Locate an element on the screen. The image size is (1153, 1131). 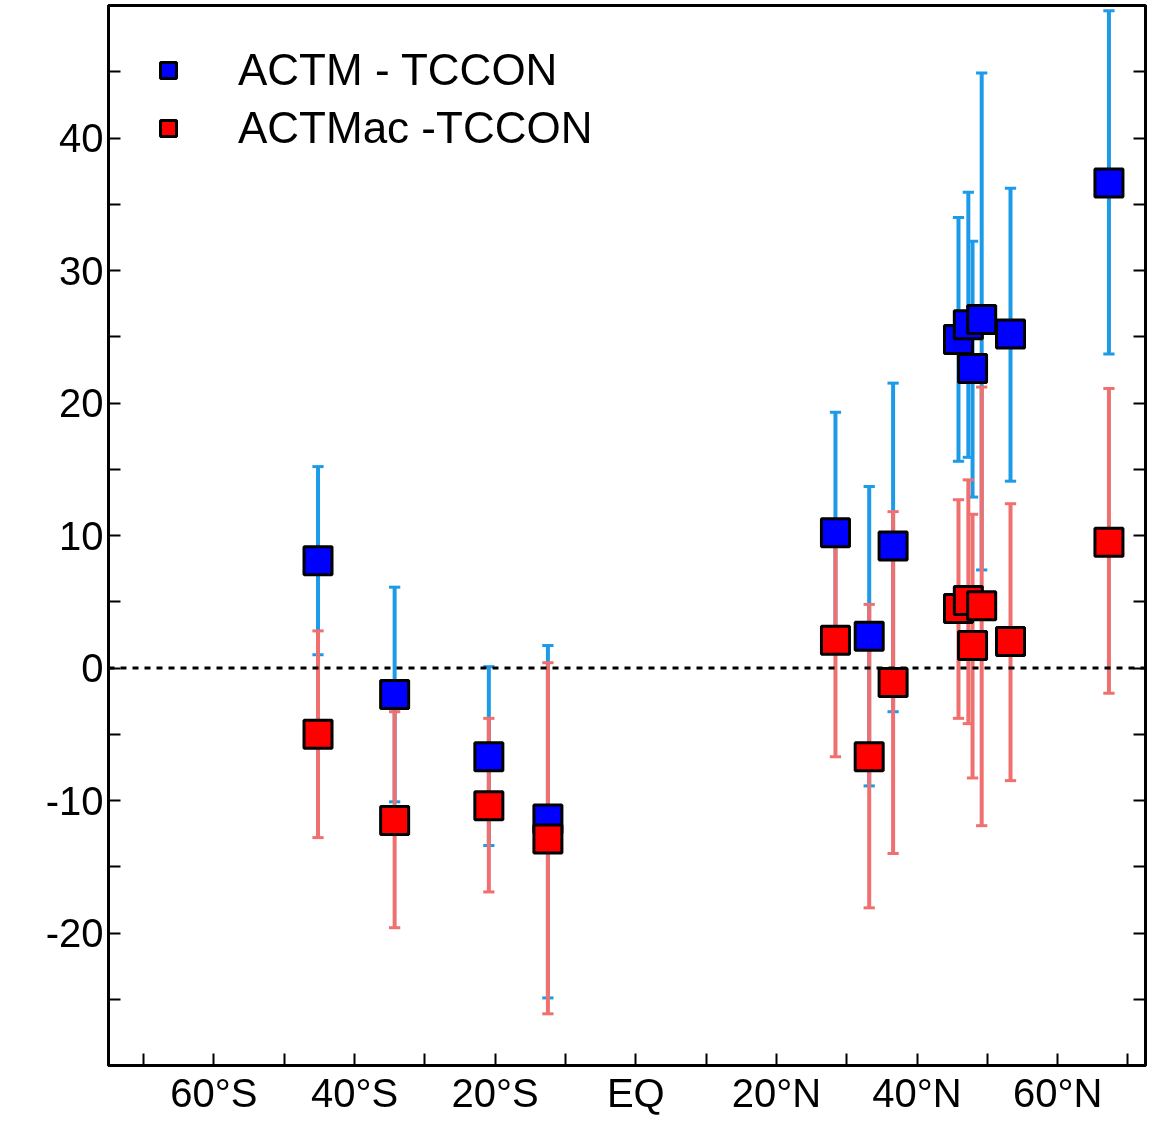
x-tick-label: 40°N is located at coordinates (917, 1092).